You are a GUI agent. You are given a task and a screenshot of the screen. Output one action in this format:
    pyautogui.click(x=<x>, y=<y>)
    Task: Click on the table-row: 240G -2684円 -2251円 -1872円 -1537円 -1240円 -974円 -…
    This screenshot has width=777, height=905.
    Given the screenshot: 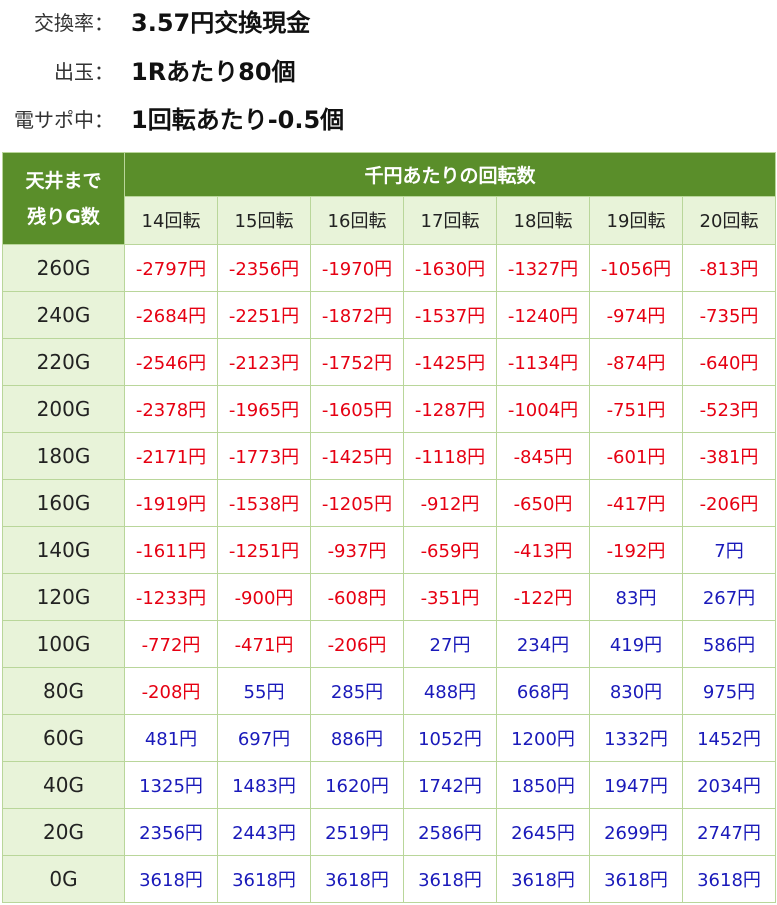 What is the action you would take?
    pyautogui.click(x=389, y=315)
    